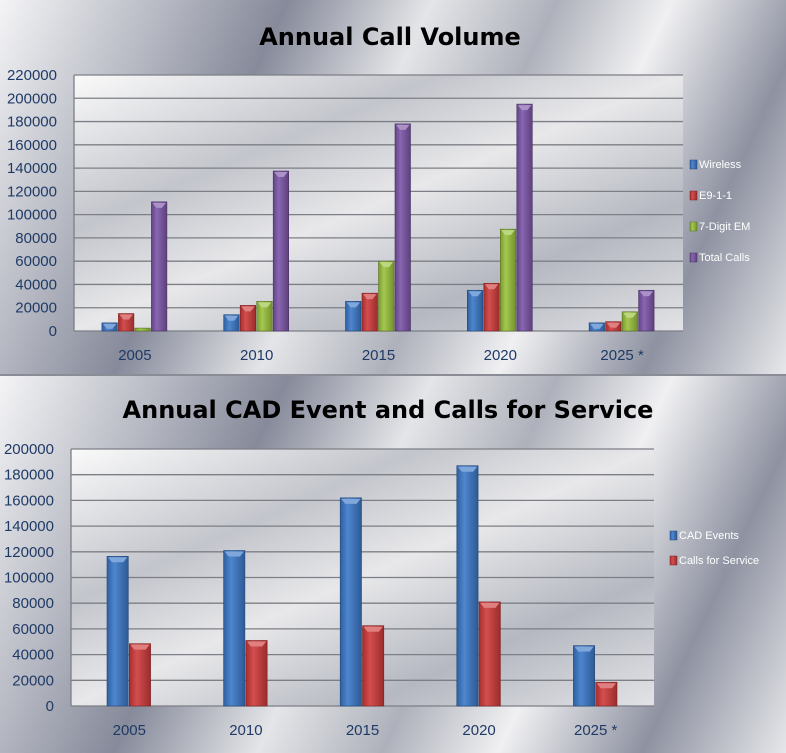  I want to click on legend-label: CAD Events, so click(709, 536).